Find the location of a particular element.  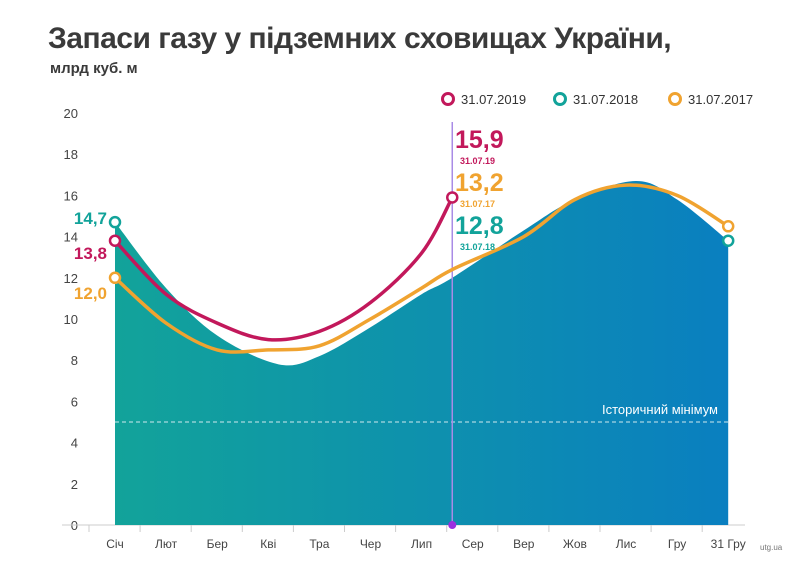

legend-label: 31.07.2018 is located at coordinates (605, 99).